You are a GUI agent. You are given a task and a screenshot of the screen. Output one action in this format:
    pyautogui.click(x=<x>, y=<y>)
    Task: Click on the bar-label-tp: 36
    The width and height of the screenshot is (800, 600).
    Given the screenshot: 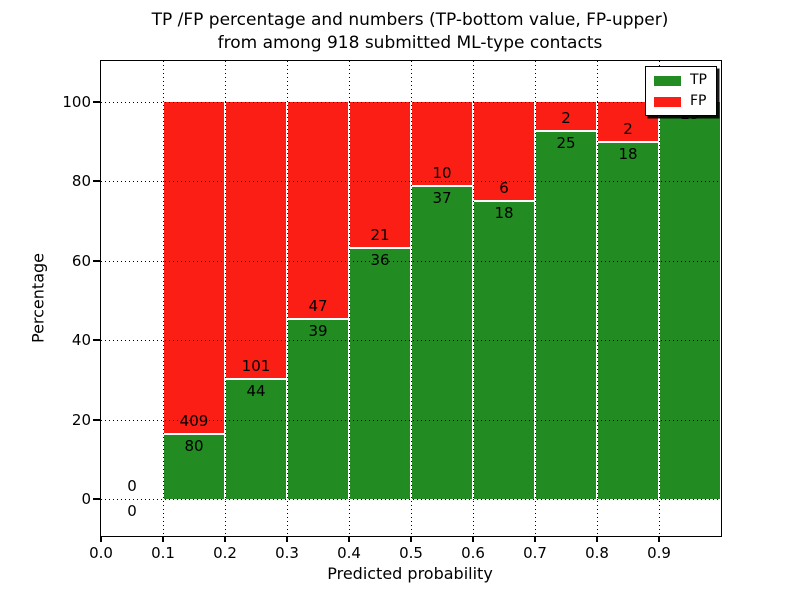 What is the action you would take?
    pyautogui.click(x=380, y=260)
    